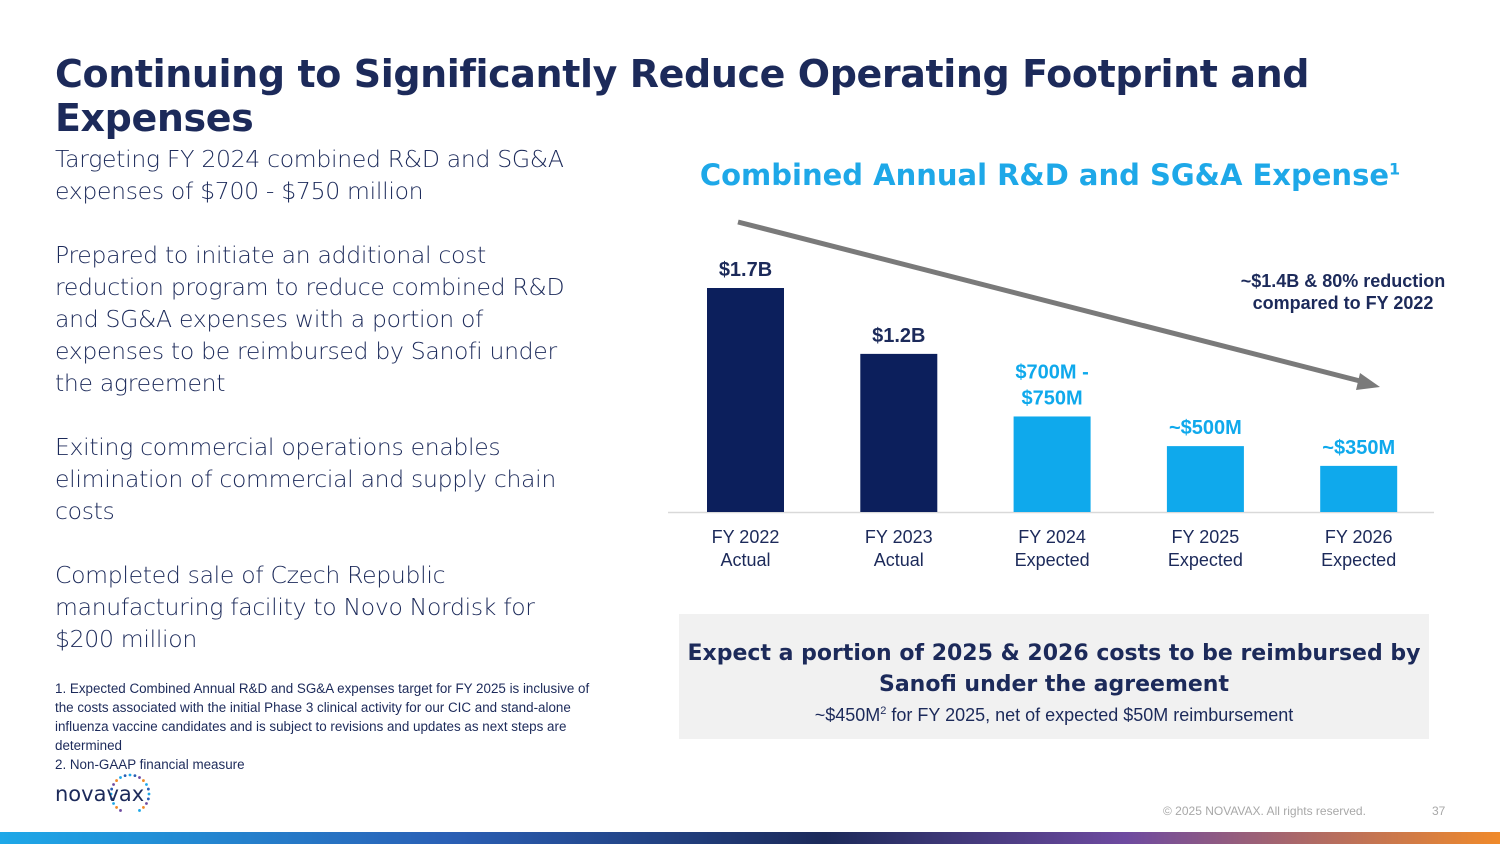  Describe the element at coordinates (746, 548) in the screenshot. I see `category-label: FY 2022 Actual` at that location.